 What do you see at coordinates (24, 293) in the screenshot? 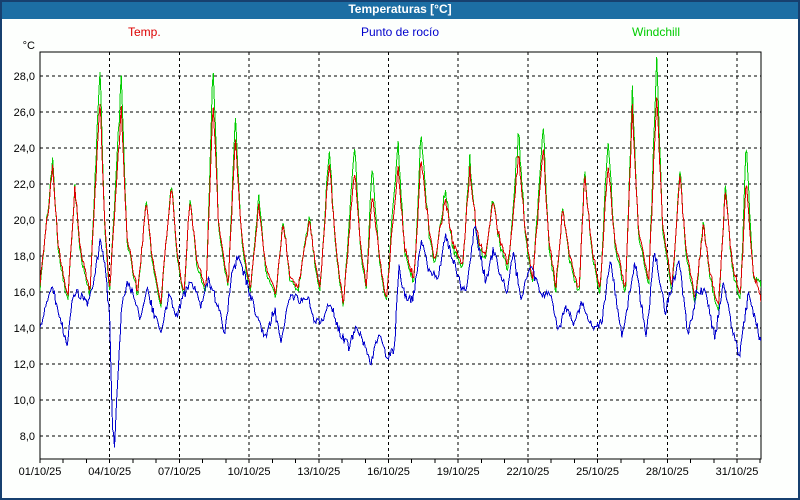
I see `y-axis-tick-label: 16,0` at bounding box center [24, 293].